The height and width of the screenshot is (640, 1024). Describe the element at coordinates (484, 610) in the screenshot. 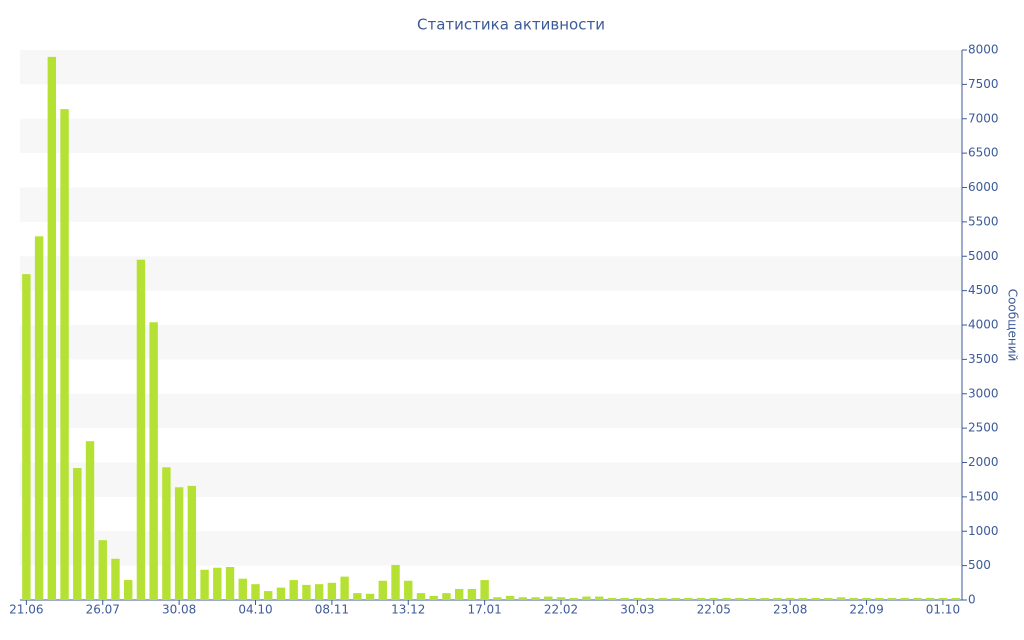

I see `x-tick-label: 17.01` at that location.